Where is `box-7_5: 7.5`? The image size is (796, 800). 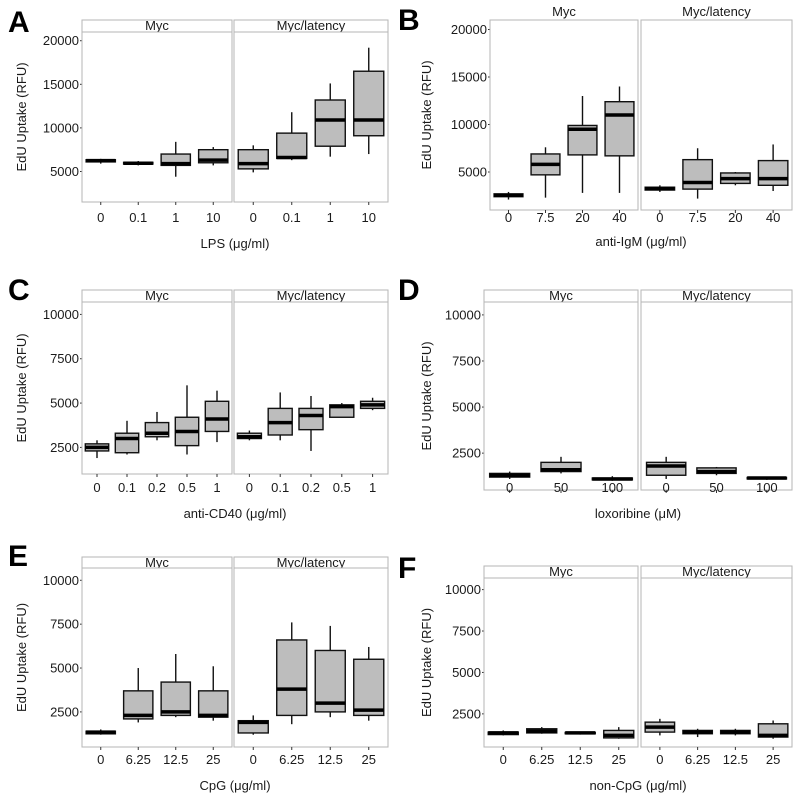
box-7_5: 7.5 is located at coordinates (698, 186).